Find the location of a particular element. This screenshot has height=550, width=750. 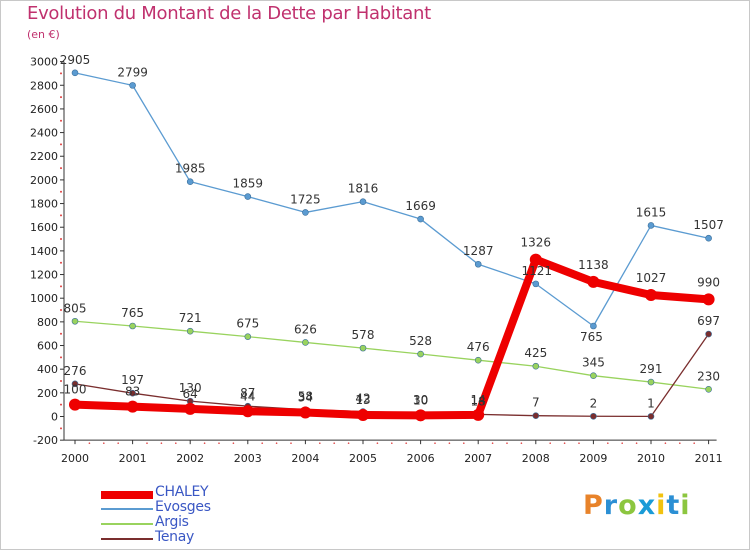

data-label-tenay: 87 is located at coordinates (247, 393).